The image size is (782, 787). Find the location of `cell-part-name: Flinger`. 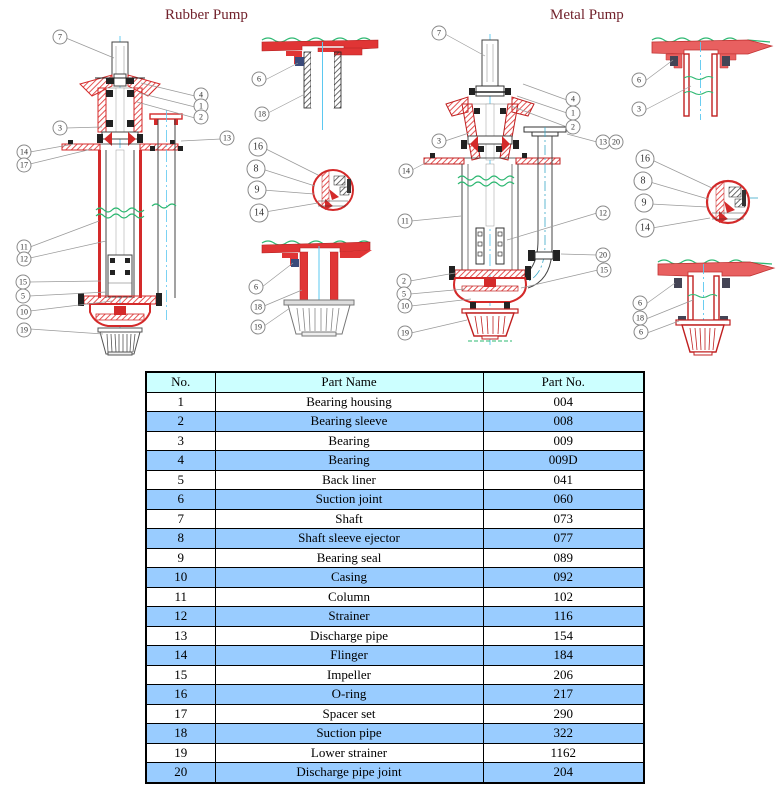

cell-part-name: Flinger is located at coordinates (349, 655).